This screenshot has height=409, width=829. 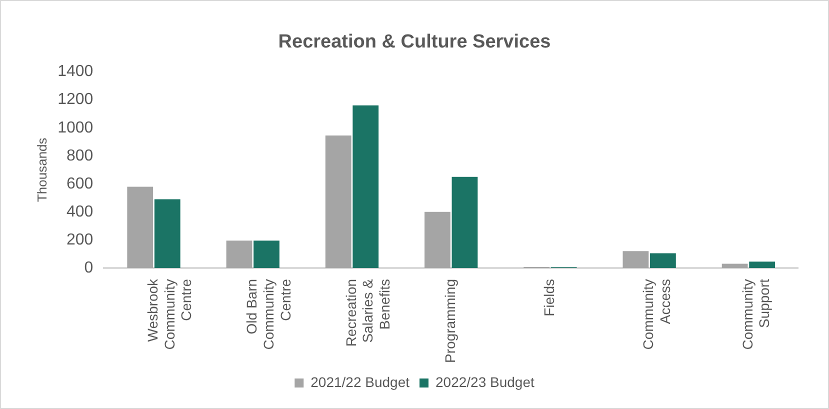 I want to click on y-tick-label: 600, so click(x=80, y=183).